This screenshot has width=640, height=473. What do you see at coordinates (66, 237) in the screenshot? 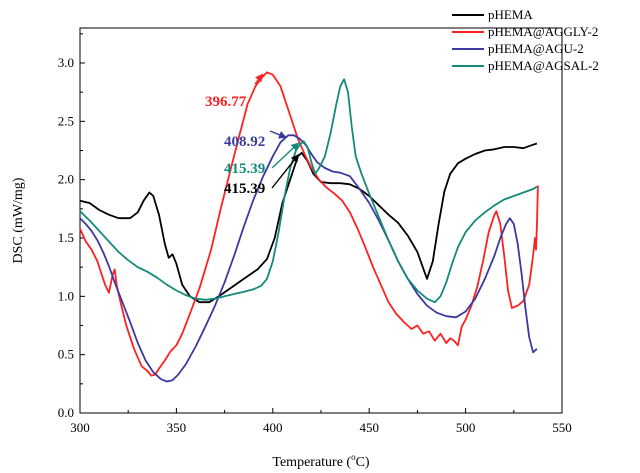
I see `y-tick-label: 1.5` at bounding box center [66, 237].